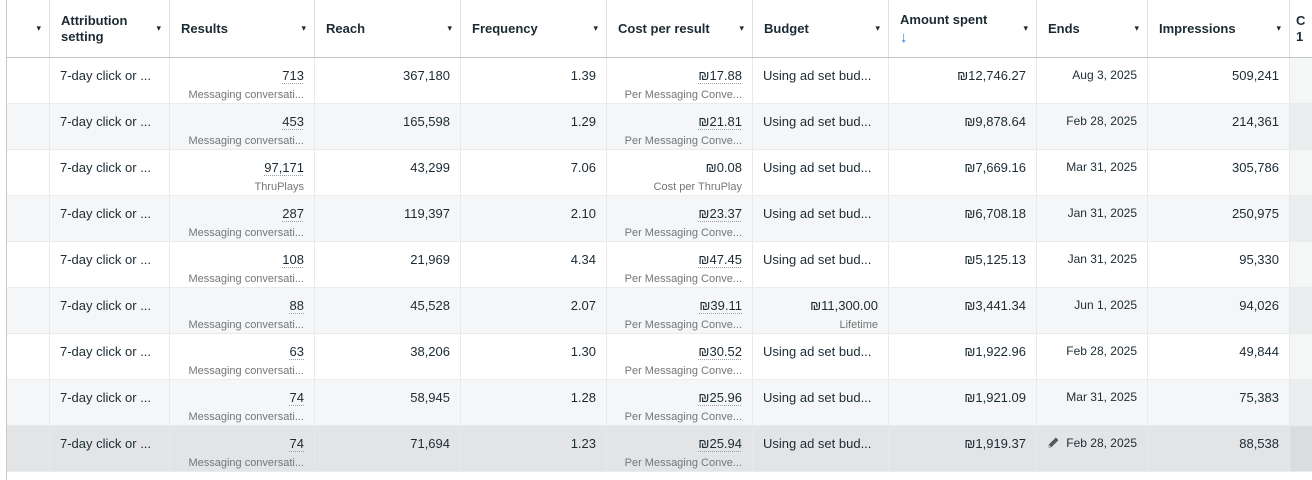 The width and height of the screenshot is (1312, 480). What do you see at coordinates (720, 443) in the screenshot?
I see `cost_per_result-value-text: ₪25.94` at bounding box center [720, 443].